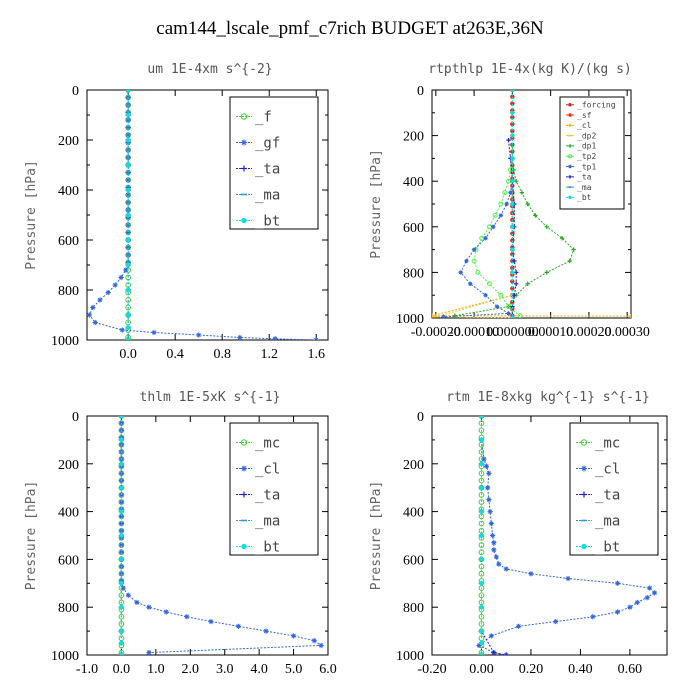  What do you see at coordinates (294, 669) in the screenshot?
I see `x-tick-label: 5.0` at bounding box center [294, 669].